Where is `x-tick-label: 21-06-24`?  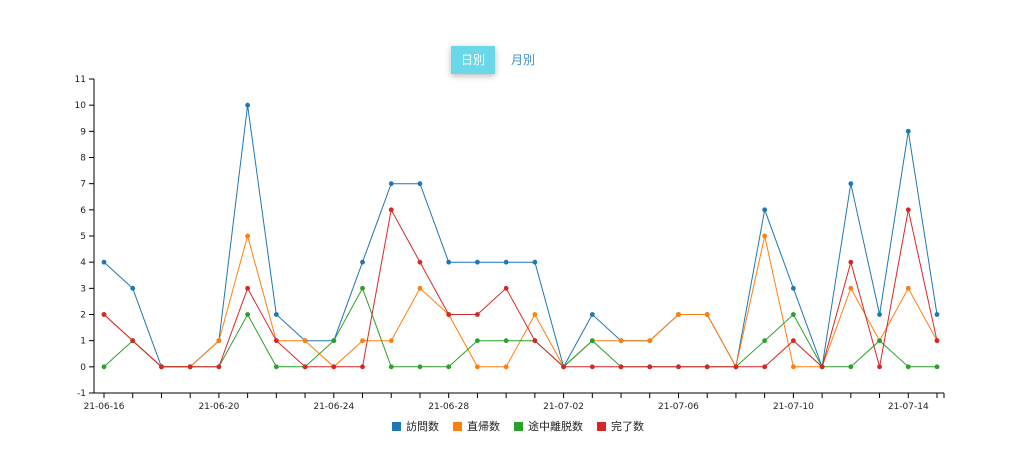 x-tick-label: 21-06-24 is located at coordinates (333, 407).